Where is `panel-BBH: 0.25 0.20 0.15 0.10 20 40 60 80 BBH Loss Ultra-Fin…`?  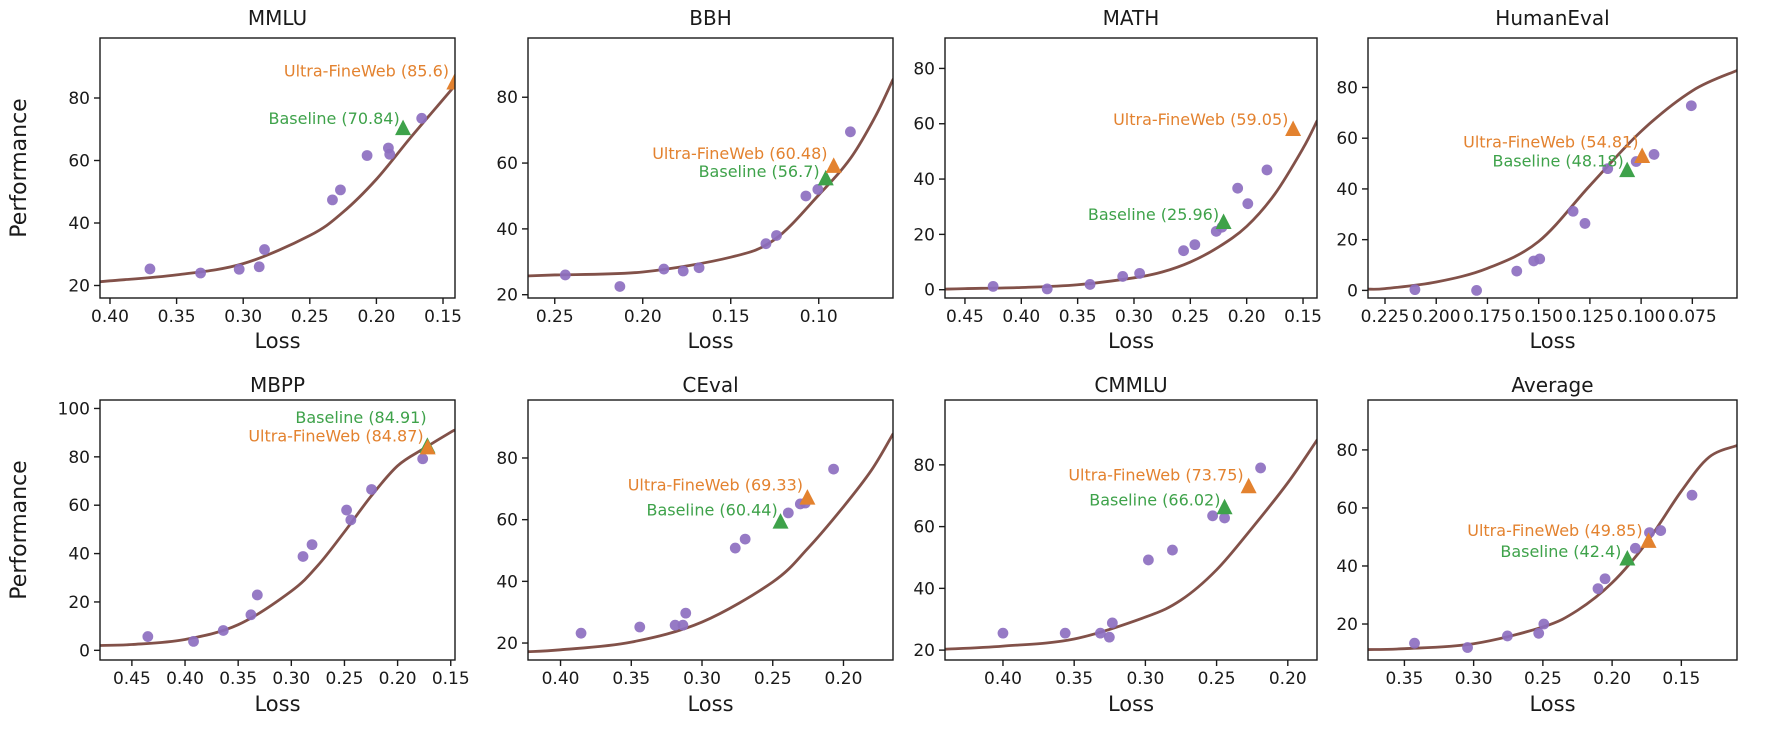
panel-BBH: 0.25 0.20 0.15 0.10 20 40 60 80 BBH Loss Ultra-Fin… is located at coordinates (695, 179).